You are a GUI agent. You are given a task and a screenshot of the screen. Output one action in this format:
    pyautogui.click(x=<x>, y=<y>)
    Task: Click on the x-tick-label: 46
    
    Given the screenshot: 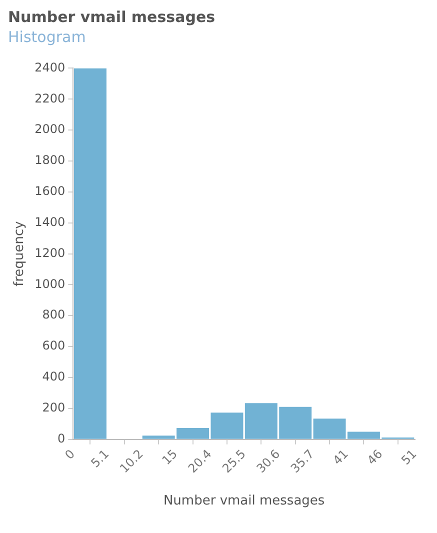 What is the action you would take?
    pyautogui.click(x=375, y=457)
    